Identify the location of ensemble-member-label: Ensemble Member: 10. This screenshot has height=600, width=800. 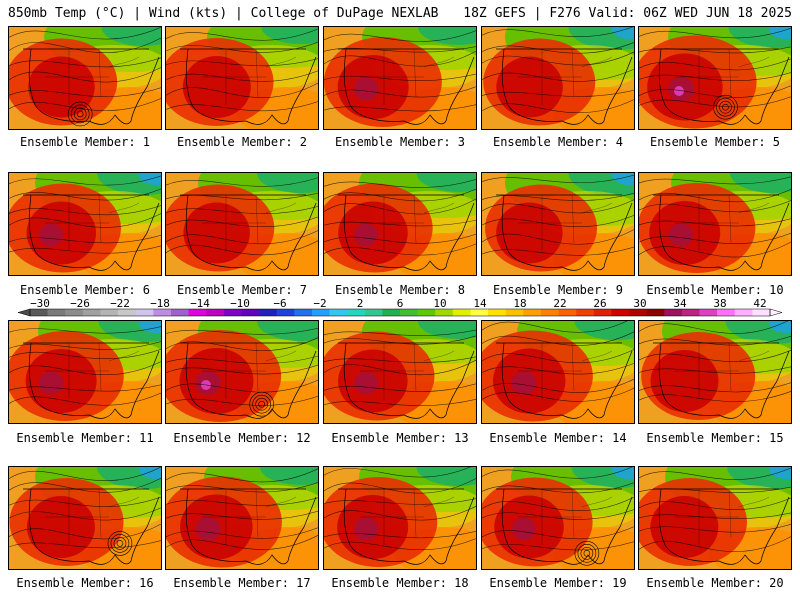
(715, 290).